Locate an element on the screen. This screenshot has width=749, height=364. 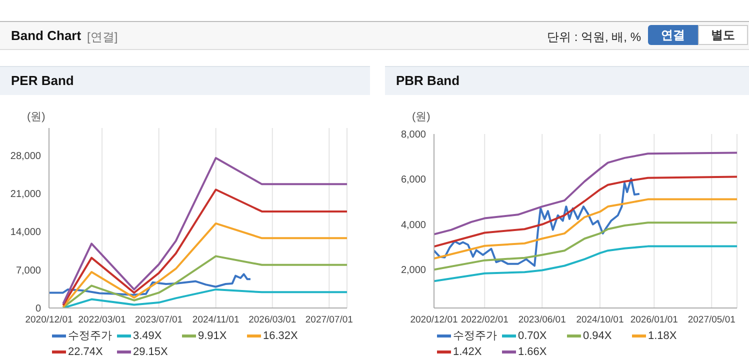
legend-label: 0.70X is located at coordinates (532, 336).